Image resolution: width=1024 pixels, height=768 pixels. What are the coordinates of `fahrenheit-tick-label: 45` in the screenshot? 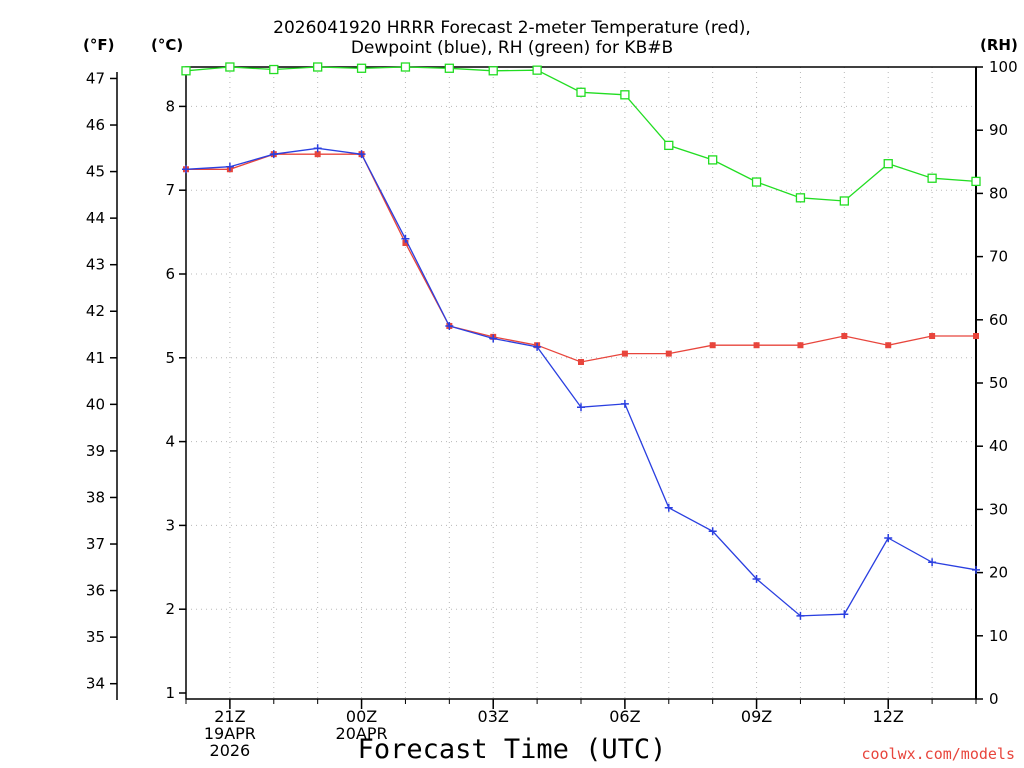 It's located at (95, 172).